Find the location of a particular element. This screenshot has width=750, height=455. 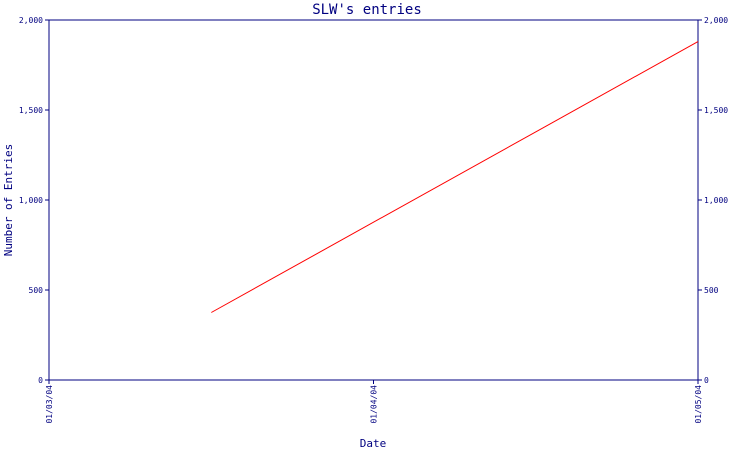

x-tick-label: 01/05/04 is located at coordinates (698, 404).